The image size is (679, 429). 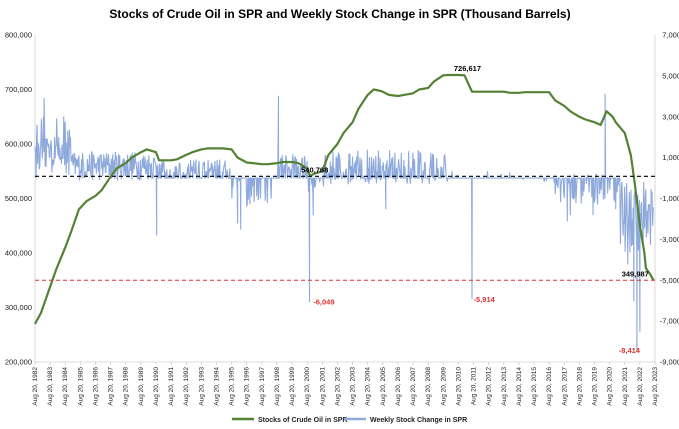 I want to click on x-tick-label: Aug 20, 2016, so click(x=549, y=386).